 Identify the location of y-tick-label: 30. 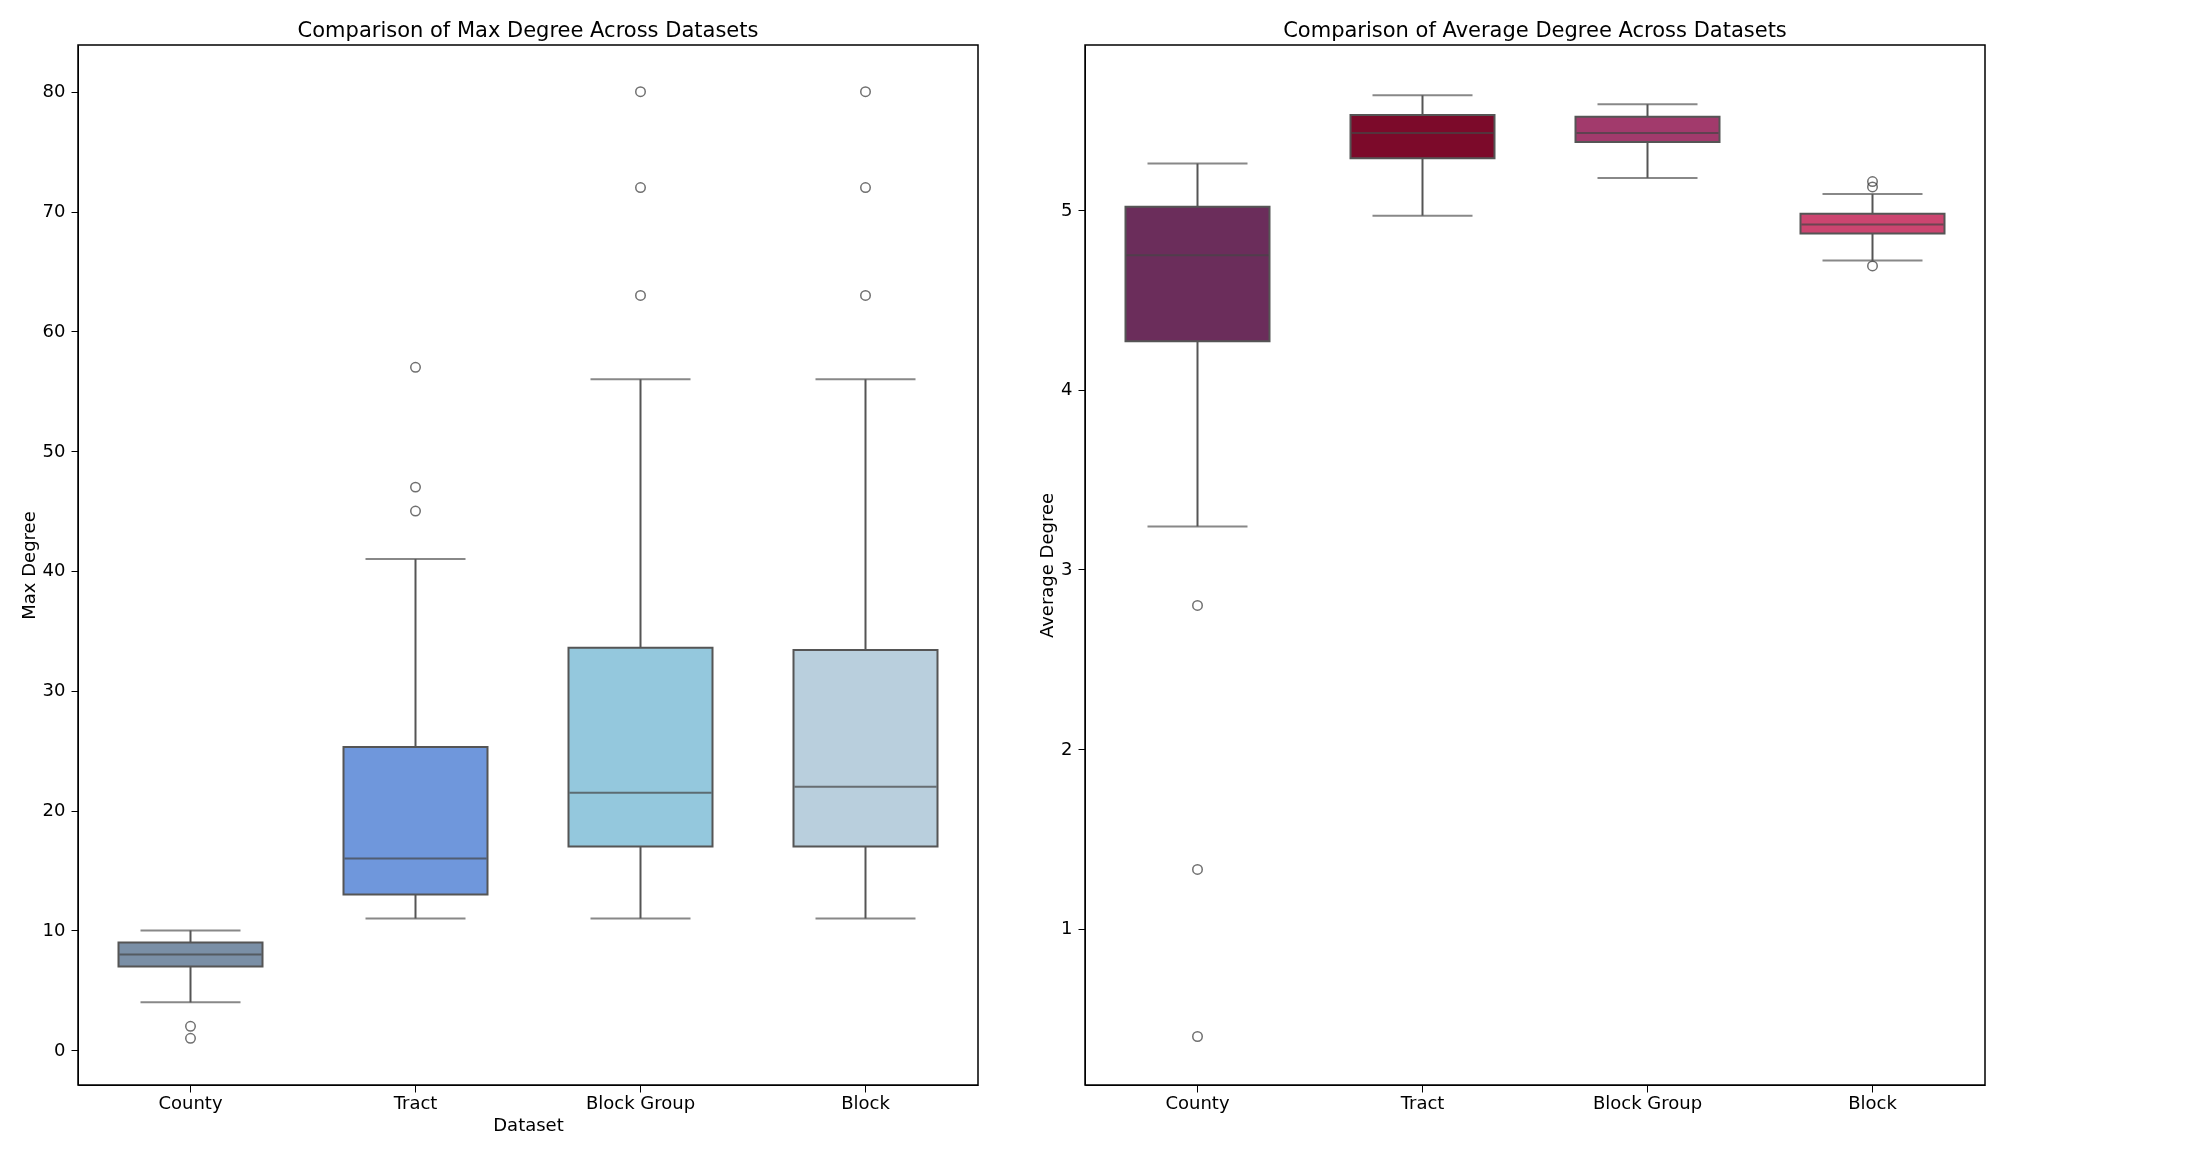
(54, 690).